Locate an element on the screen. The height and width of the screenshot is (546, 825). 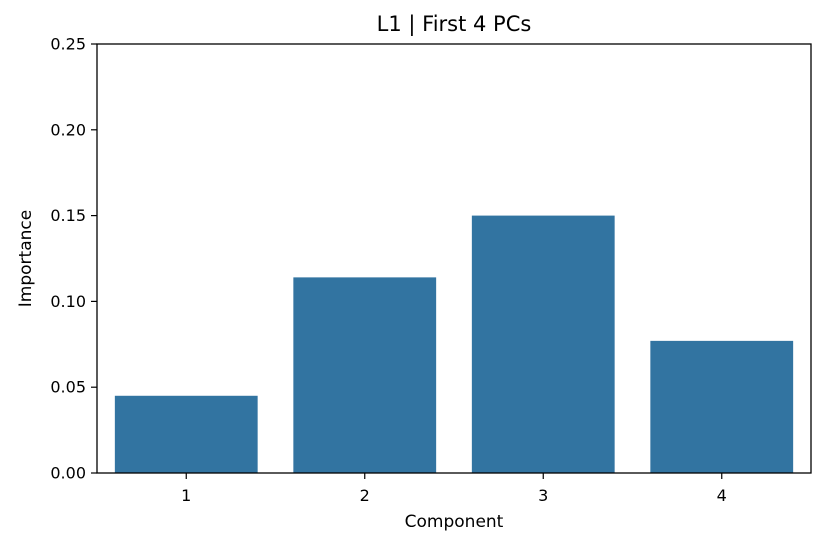
y-axis-ticks: 0.00 0.05 0.10 0.15 0.20 0.25 is located at coordinates (73, 259).